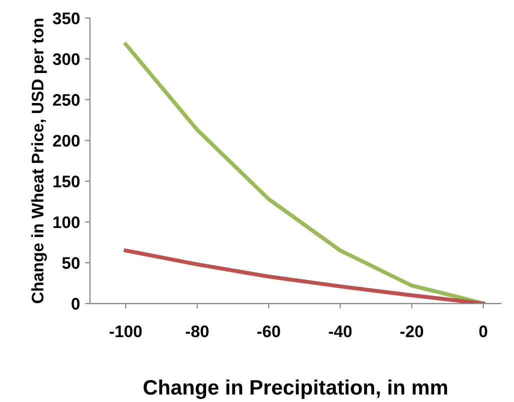 Image resolution: width=514 pixels, height=402 pixels. I want to click on line-series, so click(305, 276).